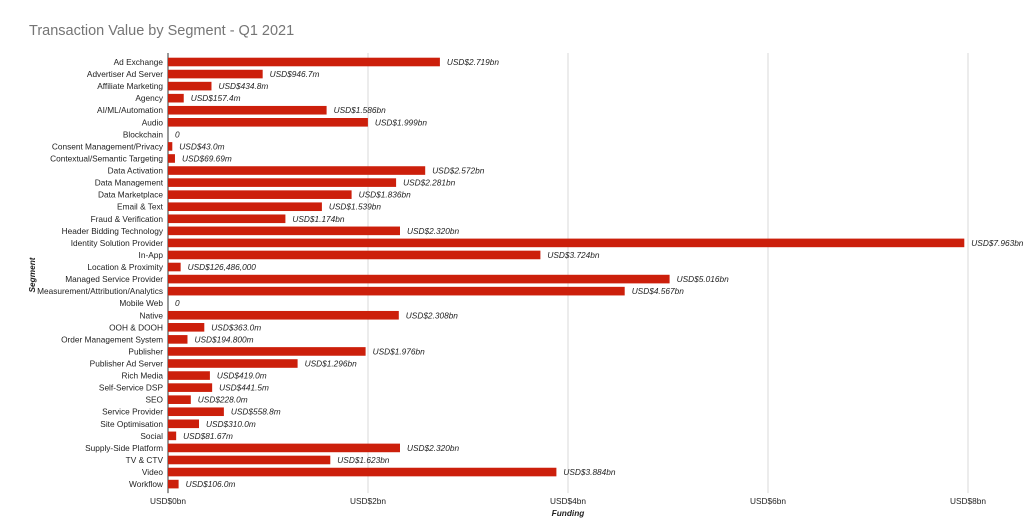  What do you see at coordinates (231, 424) in the screenshot?
I see `value-label: USD$310.0m` at bounding box center [231, 424].